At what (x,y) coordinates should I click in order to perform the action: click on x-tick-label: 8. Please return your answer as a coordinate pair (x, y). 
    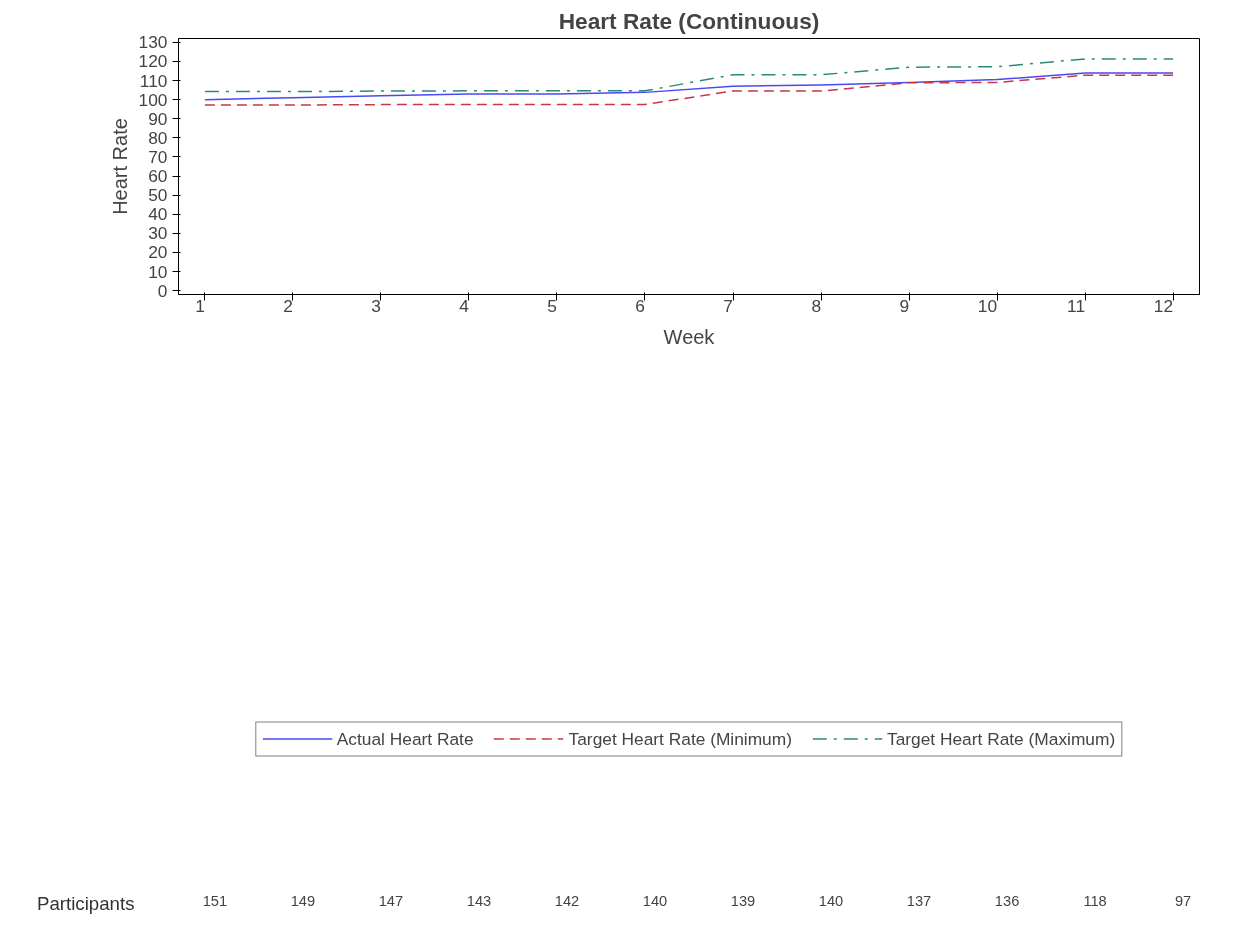
    Looking at the image, I should click on (816, 305).